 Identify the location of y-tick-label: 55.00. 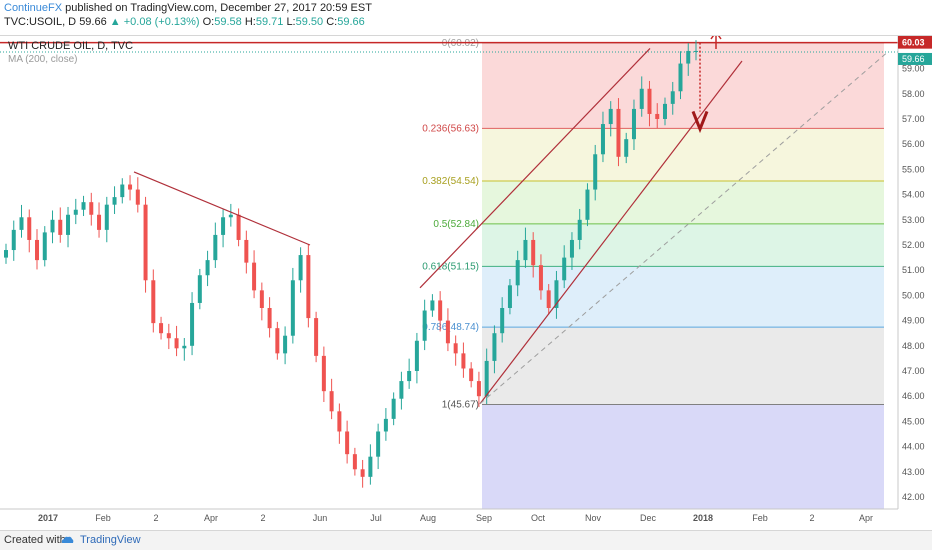
(913, 169).